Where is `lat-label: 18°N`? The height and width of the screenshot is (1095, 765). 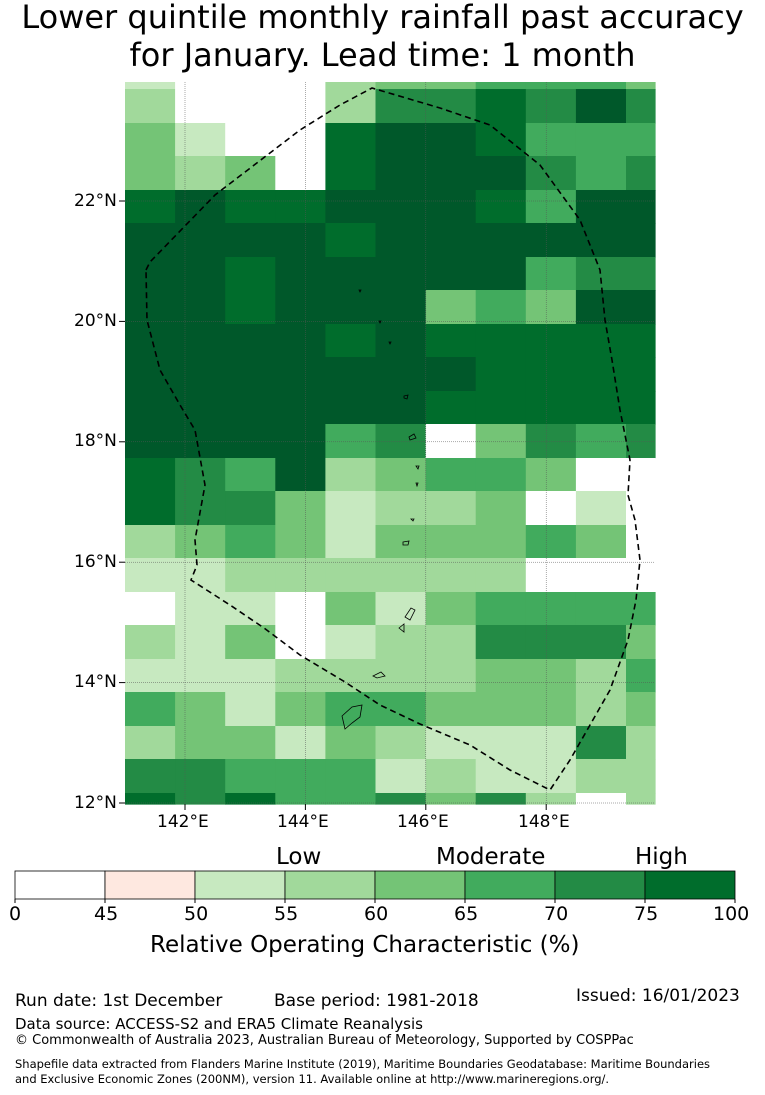
lat-label: 18°N is located at coordinates (95, 441).